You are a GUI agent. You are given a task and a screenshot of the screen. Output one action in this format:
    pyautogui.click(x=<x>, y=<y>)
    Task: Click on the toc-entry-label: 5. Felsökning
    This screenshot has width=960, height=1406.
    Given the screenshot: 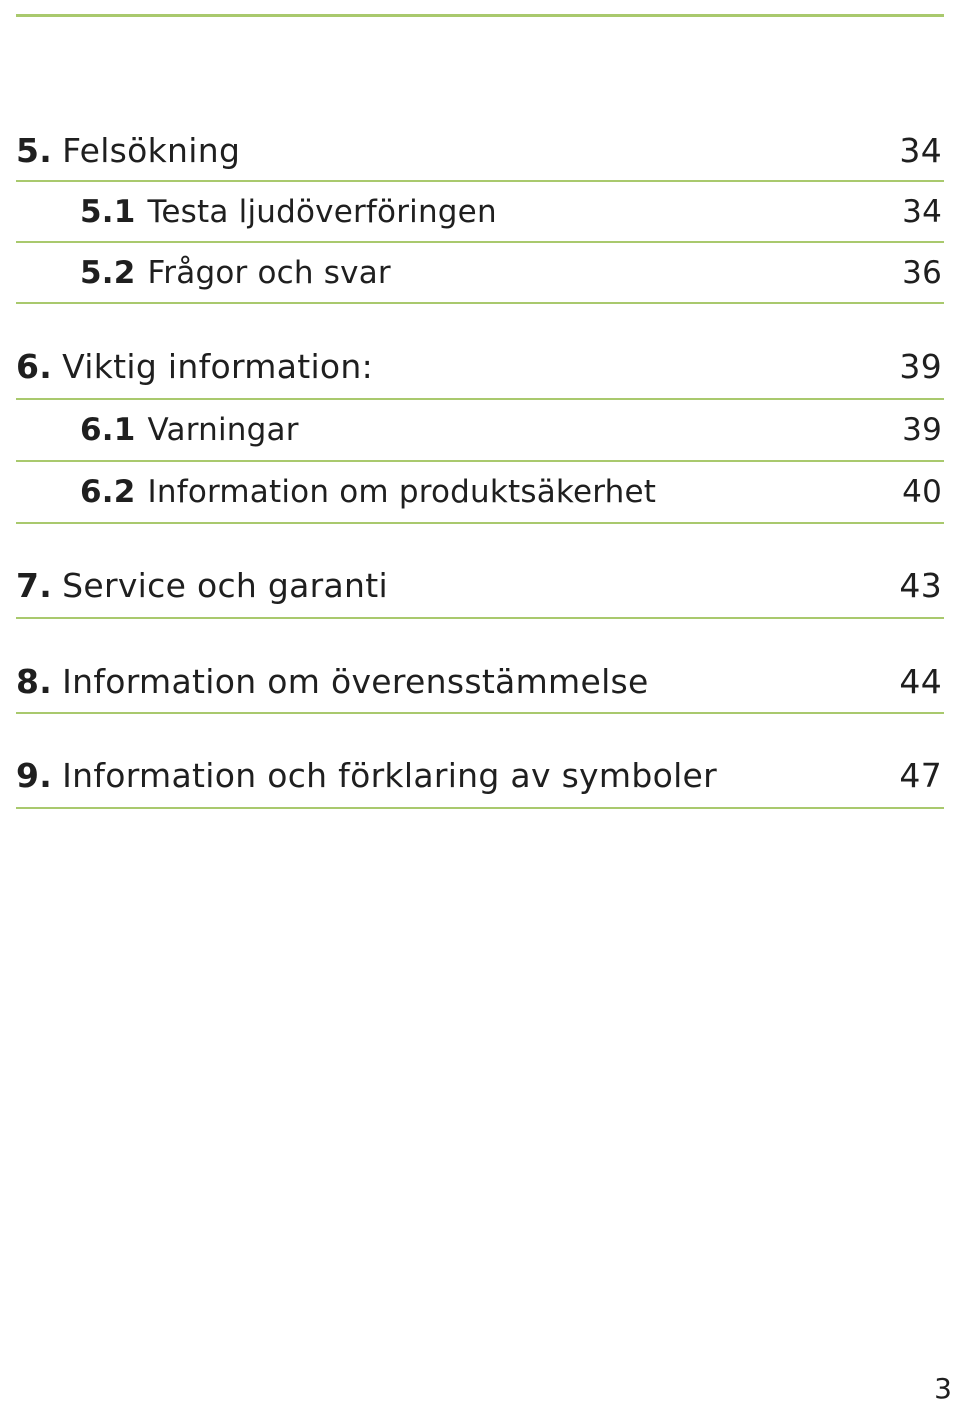 What is the action you would take?
    pyautogui.click(x=128, y=150)
    